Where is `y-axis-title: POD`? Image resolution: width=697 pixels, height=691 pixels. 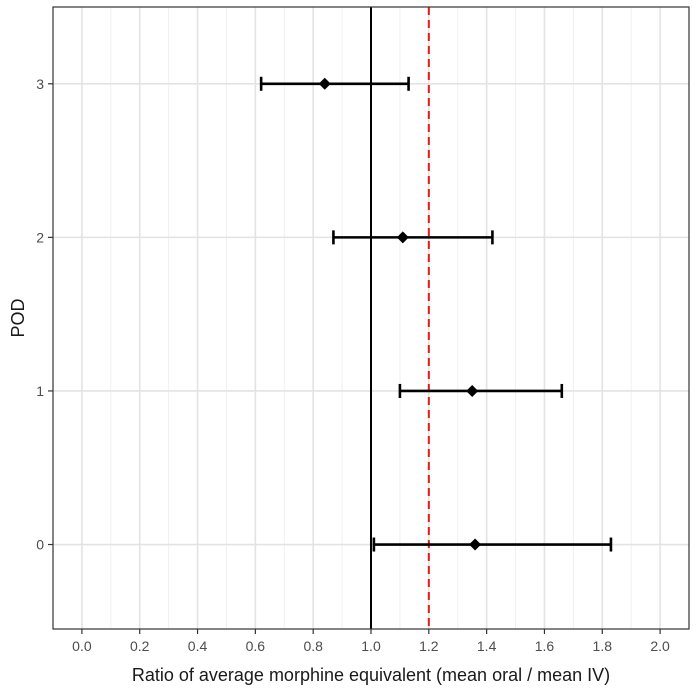
y-axis-title: POD is located at coordinates (18, 317).